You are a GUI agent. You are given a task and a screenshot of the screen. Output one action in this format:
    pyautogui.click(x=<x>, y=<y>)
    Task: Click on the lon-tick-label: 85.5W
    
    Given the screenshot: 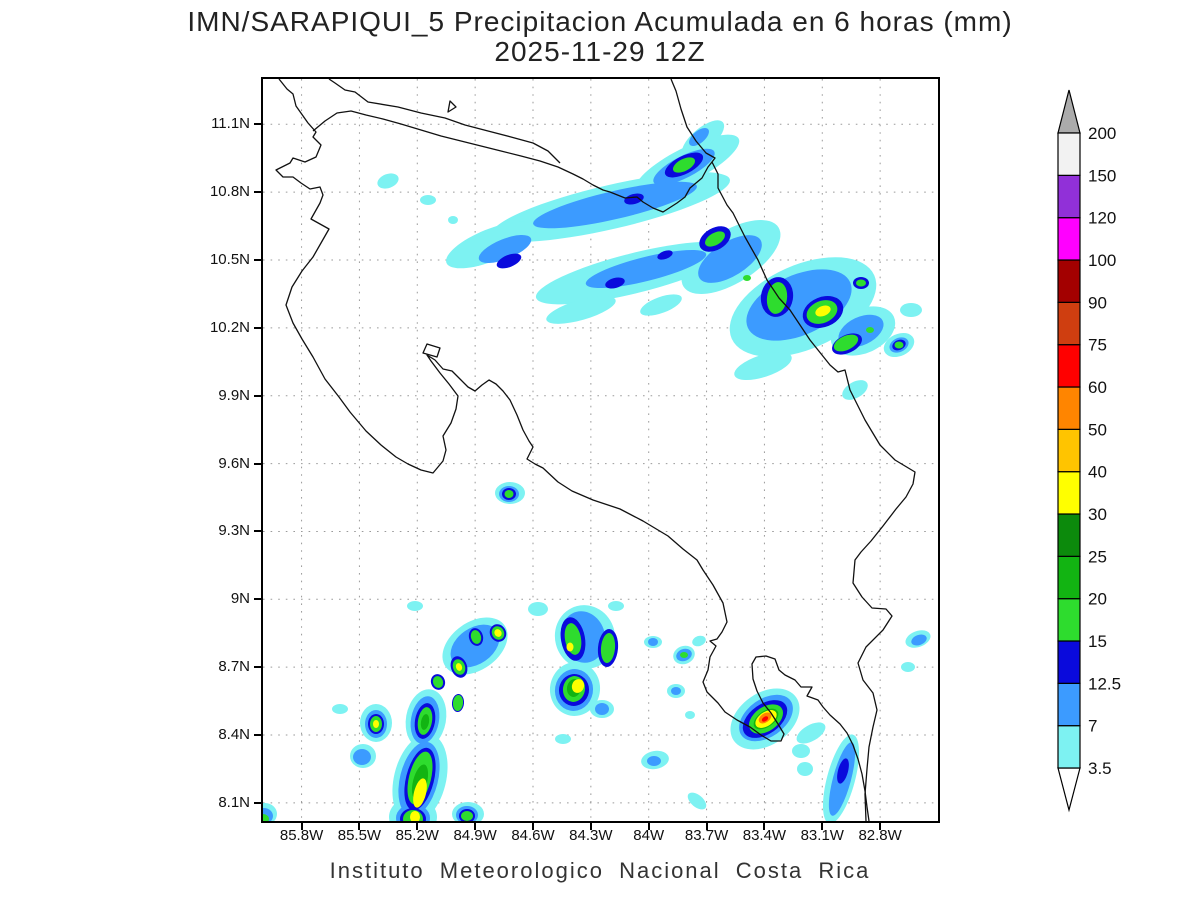 What is the action you would take?
    pyautogui.click(x=359, y=835)
    